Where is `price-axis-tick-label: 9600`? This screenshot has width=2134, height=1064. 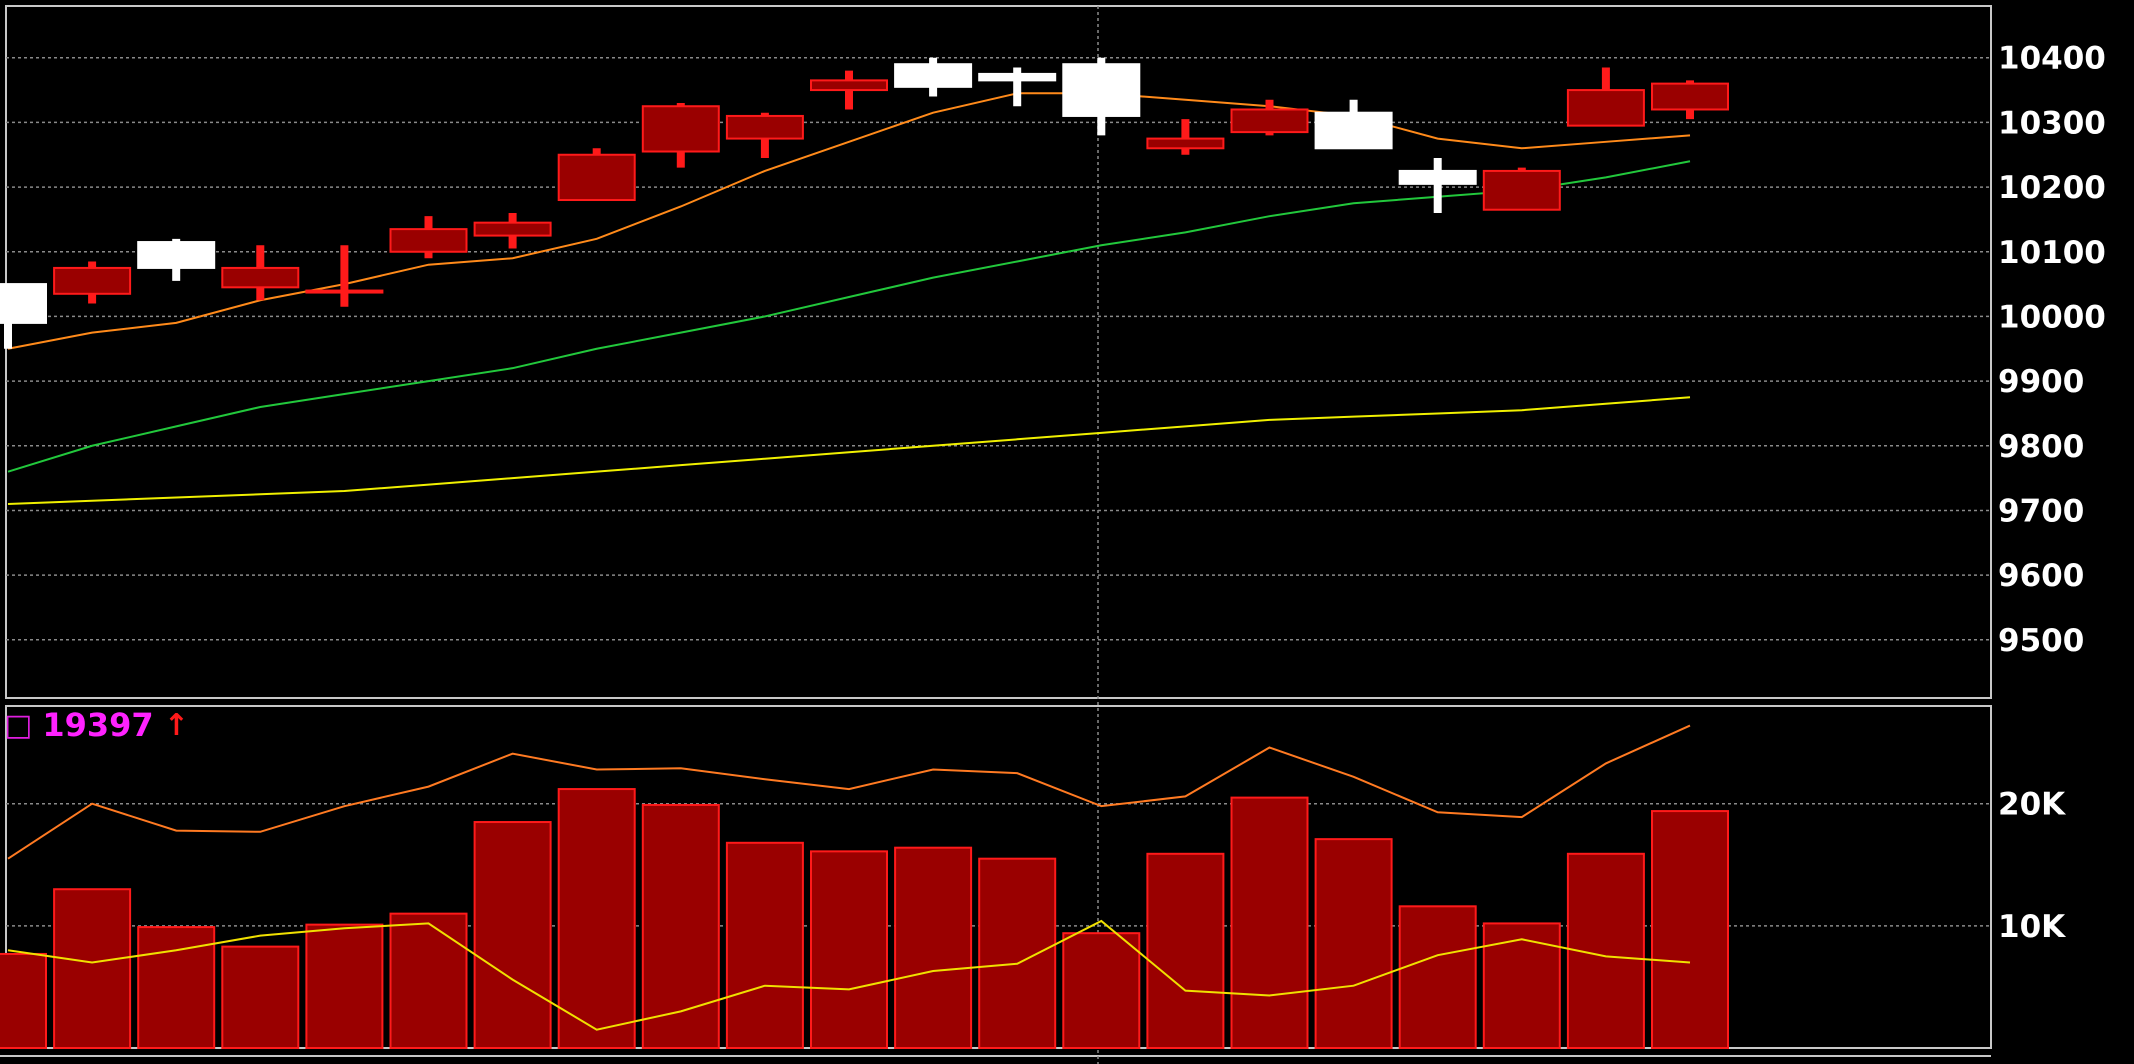
price-axis-tick-label: 9600 is located at coordinates (2041, 576).